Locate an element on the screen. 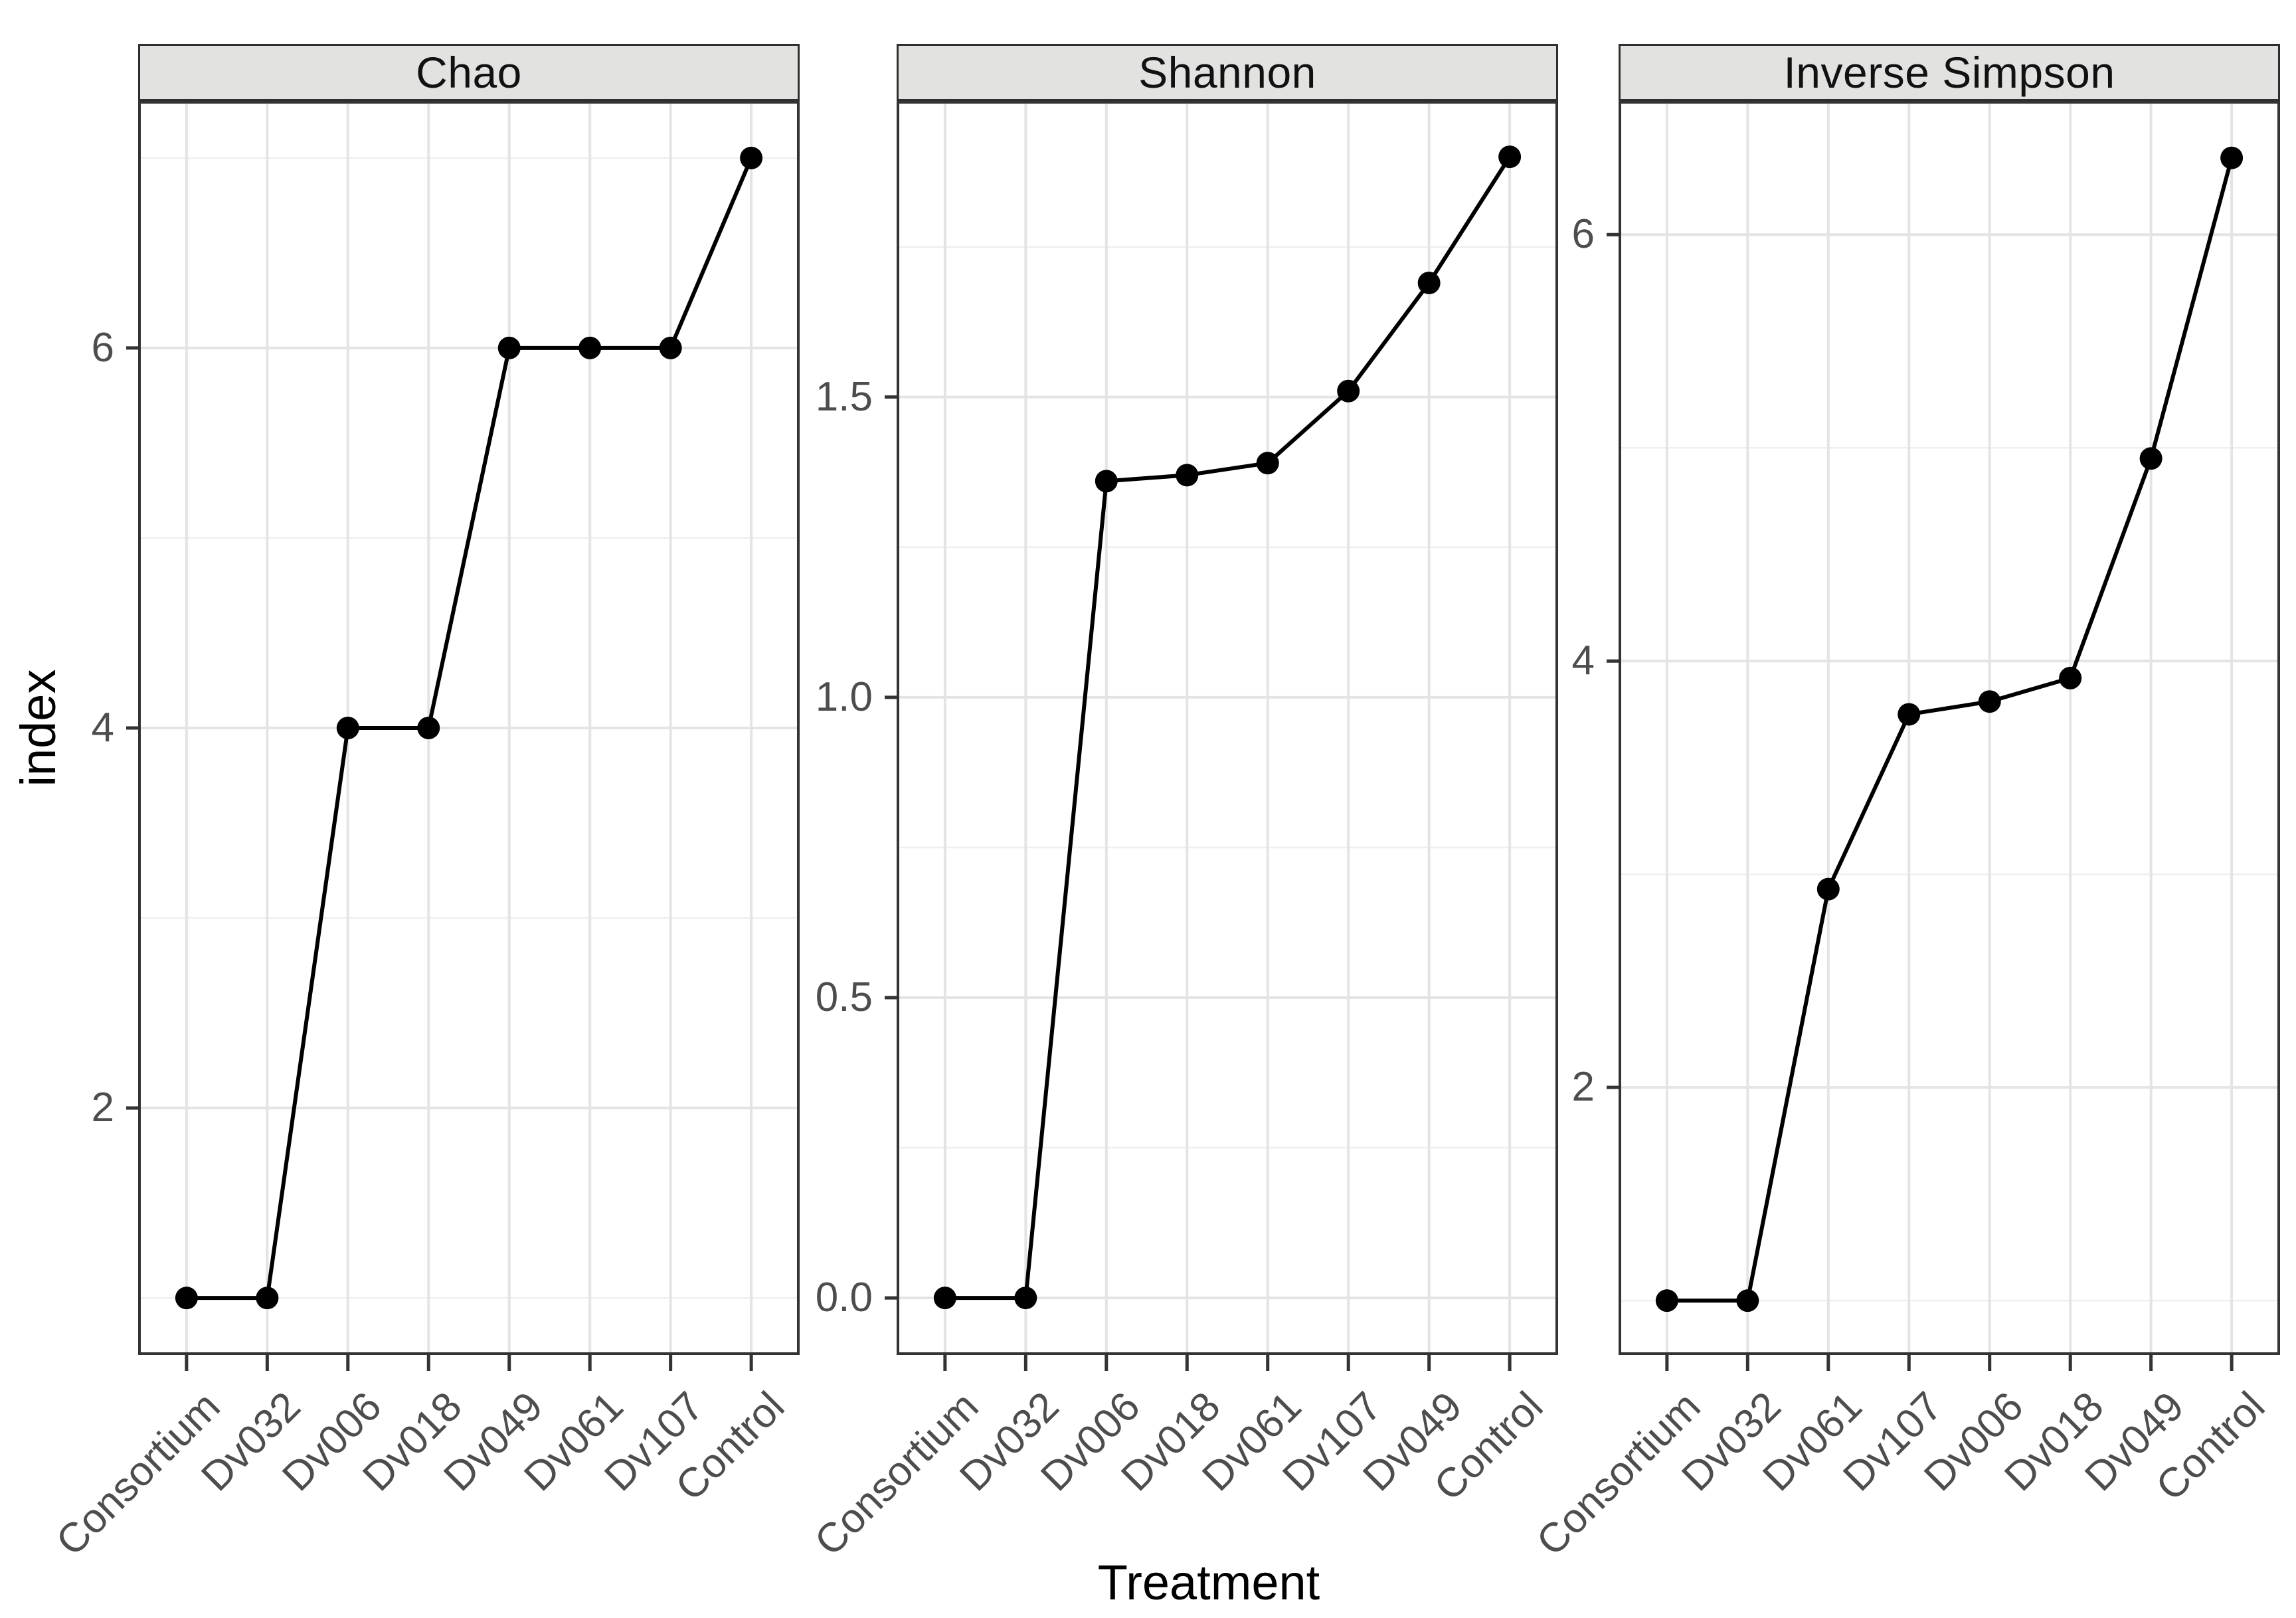  facet-strip-label: Shannon is located at coordinates (1227, 73).